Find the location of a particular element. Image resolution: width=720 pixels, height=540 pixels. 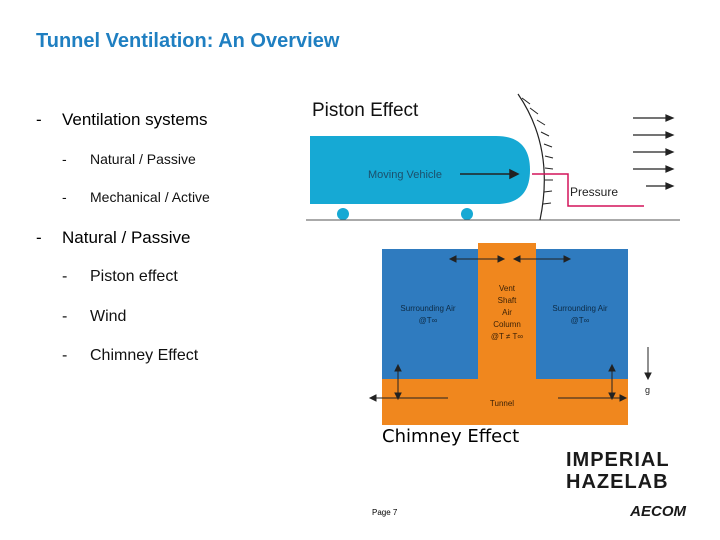

sub-bullet-mechanical: - Mechanical / Active is located at coordinates (136, 197).